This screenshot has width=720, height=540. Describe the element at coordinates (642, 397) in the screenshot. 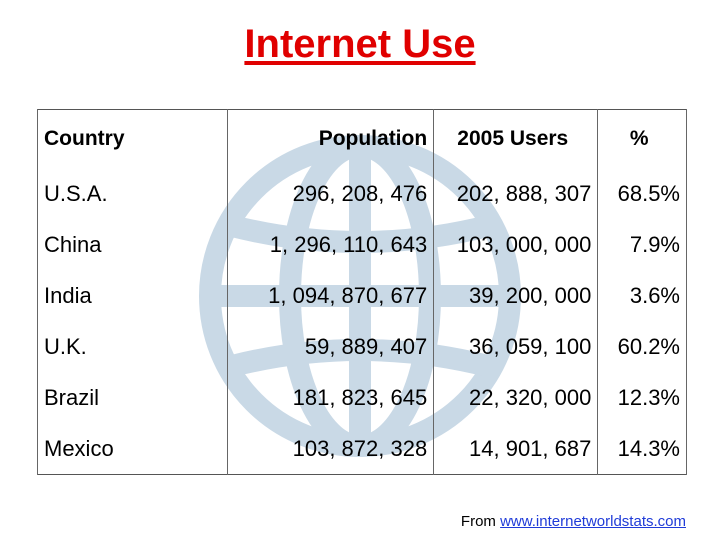

I see `cell-percent: 12.3%` at that location.